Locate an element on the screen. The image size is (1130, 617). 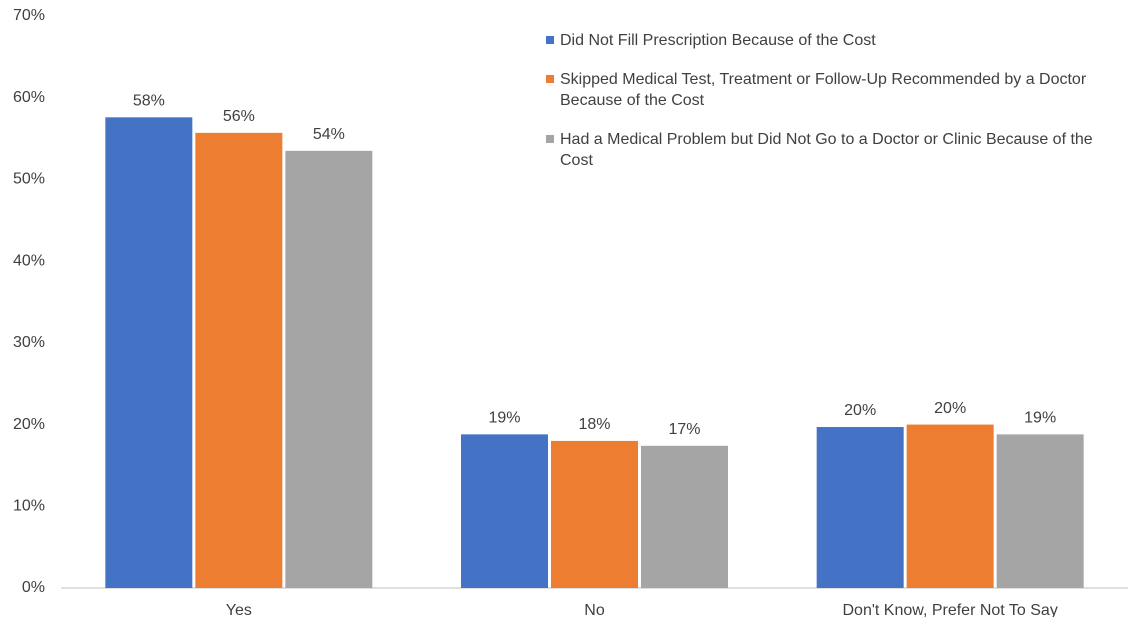
y-tick-label: 40% is located at coordinates (29, 260).